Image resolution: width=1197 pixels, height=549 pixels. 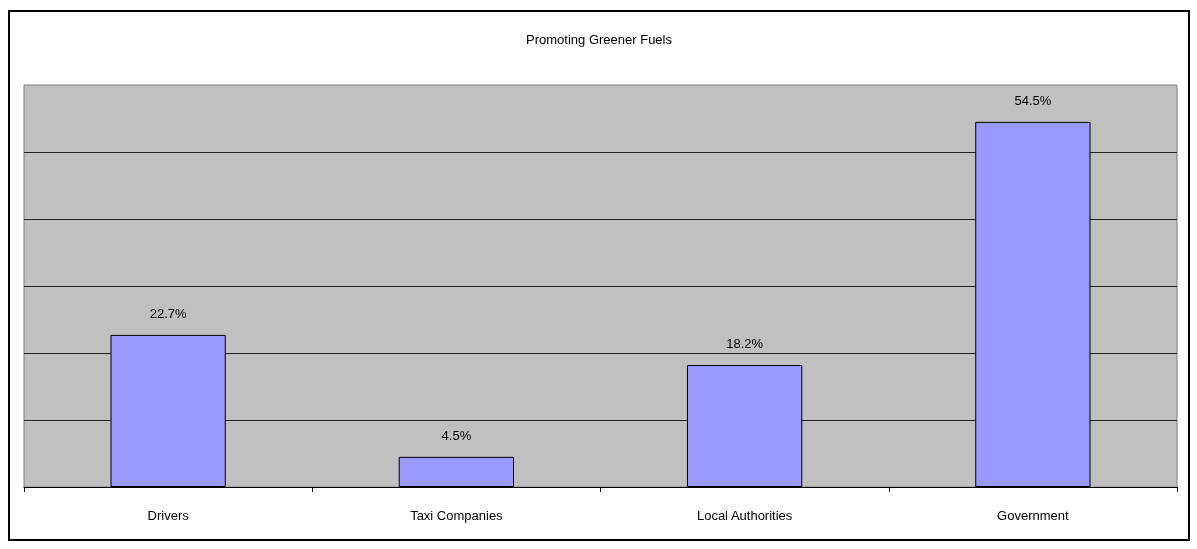 What do you see at coordinates (745, 344) in the screenshot?
I see `data-label: 18.2%` at bounding box center [745, 344].